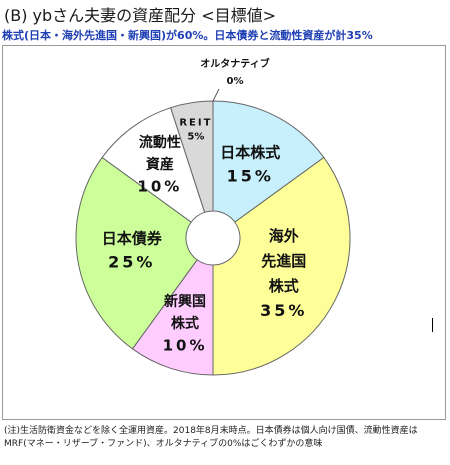  I want to click on slice-label-1: 海外, so click(284, 236).